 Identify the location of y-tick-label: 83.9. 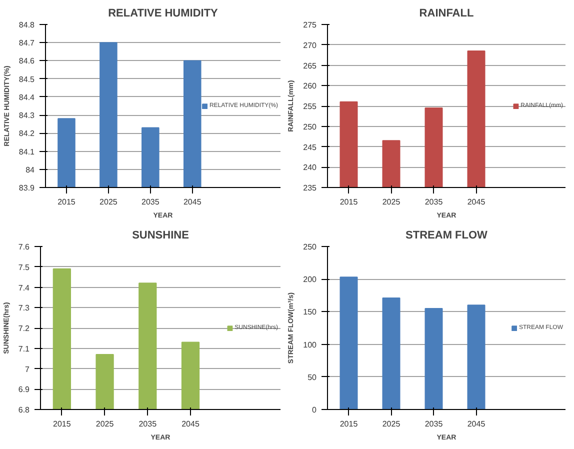
(27, 188).